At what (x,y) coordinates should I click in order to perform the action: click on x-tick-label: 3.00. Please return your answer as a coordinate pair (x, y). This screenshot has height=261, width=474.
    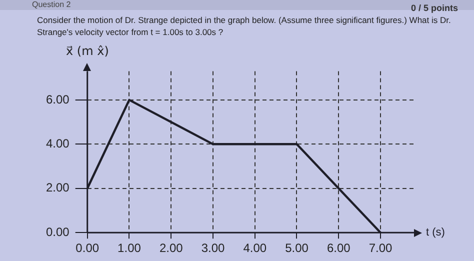
    Looking at the image, I should click on (213, 248).